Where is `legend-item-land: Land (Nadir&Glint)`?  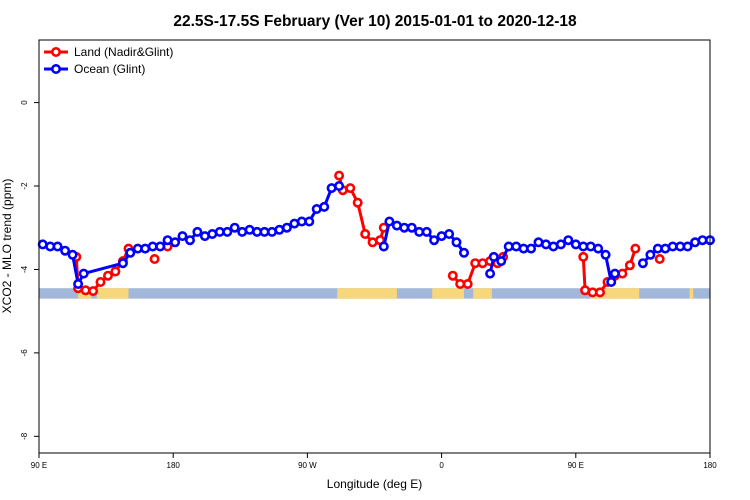
legend-item-land: Land (Nadir&Glint) is located at coordinates (108, 52).